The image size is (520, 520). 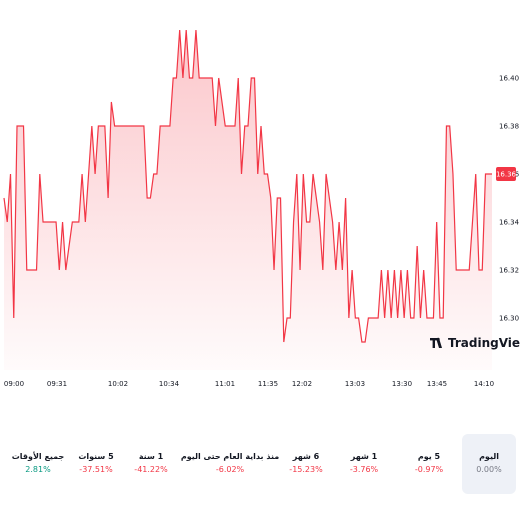 I want to click on y-axis: 16.30 16.32 16.34 16.36 16.38 16.40, so click(x=509, y=199).